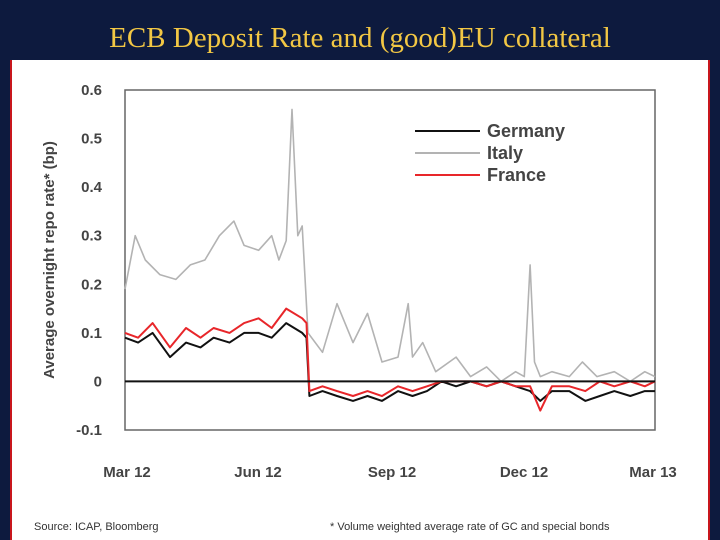 This screenshot has height=540, width=720. I want to click on title-bar, so click(360, 30).